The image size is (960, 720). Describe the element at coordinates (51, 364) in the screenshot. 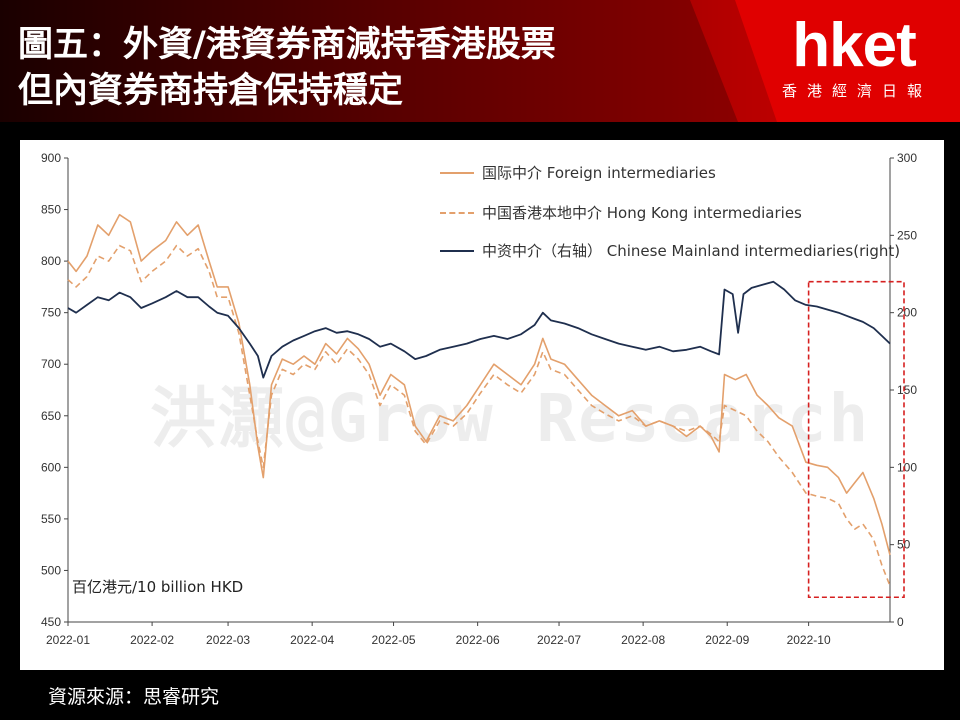

I see `y-left-tick-label: 700` at that location.